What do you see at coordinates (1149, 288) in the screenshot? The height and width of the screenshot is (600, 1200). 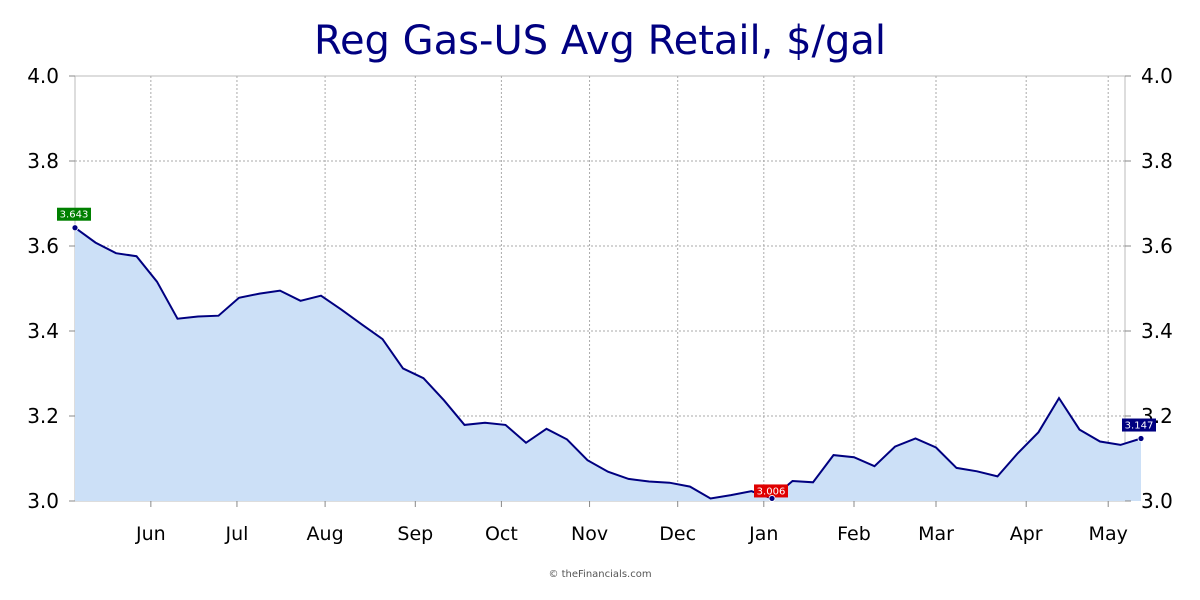 I see `y-axis-right: 3.03.23.43.63.84.0` at bounding box center [1149, 288].